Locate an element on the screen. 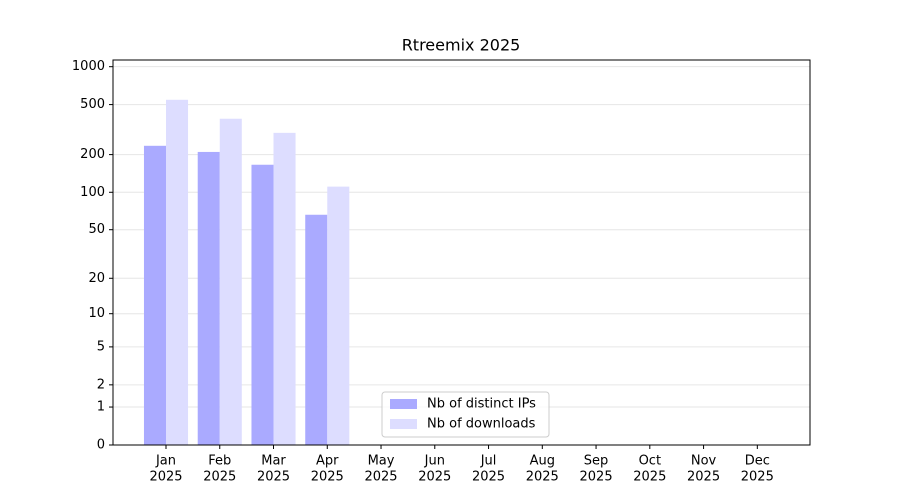  x-tick-label: Oct is located at coordinates (650, 461).